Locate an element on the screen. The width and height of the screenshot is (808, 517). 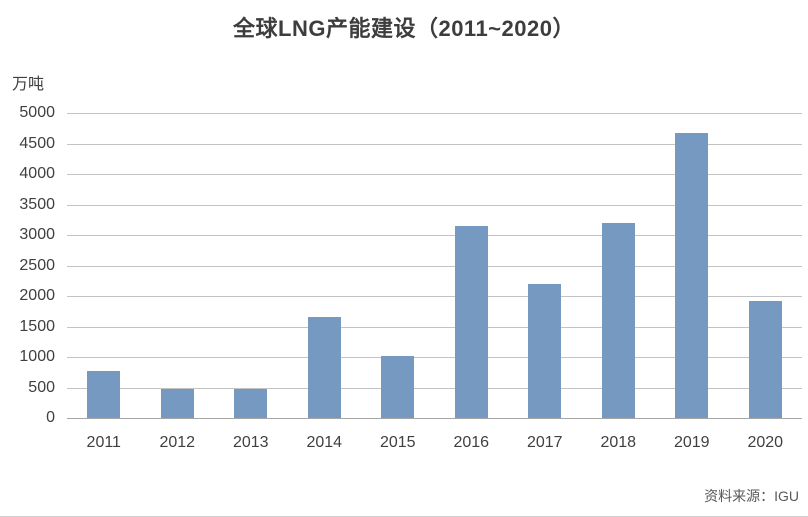
y-axis-tick-label: 4000 is located at coordinates (37, 173).